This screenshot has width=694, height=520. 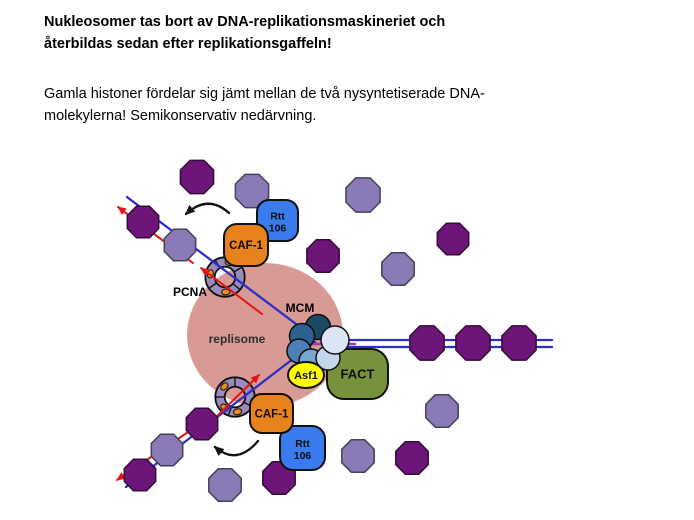 I want to click on protein-rtt106-bottom-label: Rtt, so click(x=302, y=444).